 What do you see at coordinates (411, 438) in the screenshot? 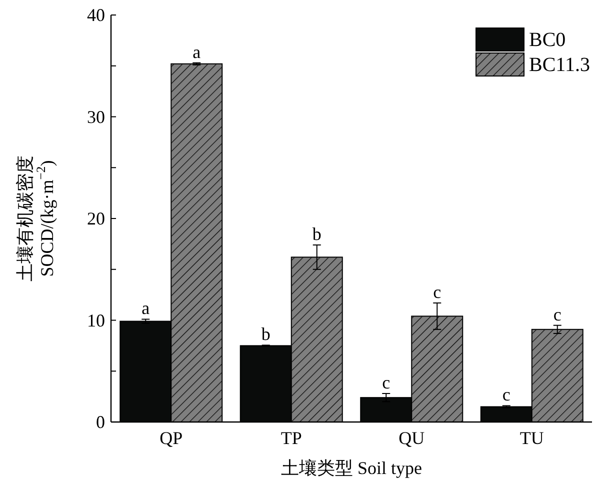
I see `x-tick-label: QU` at bounding box center [411, 438].